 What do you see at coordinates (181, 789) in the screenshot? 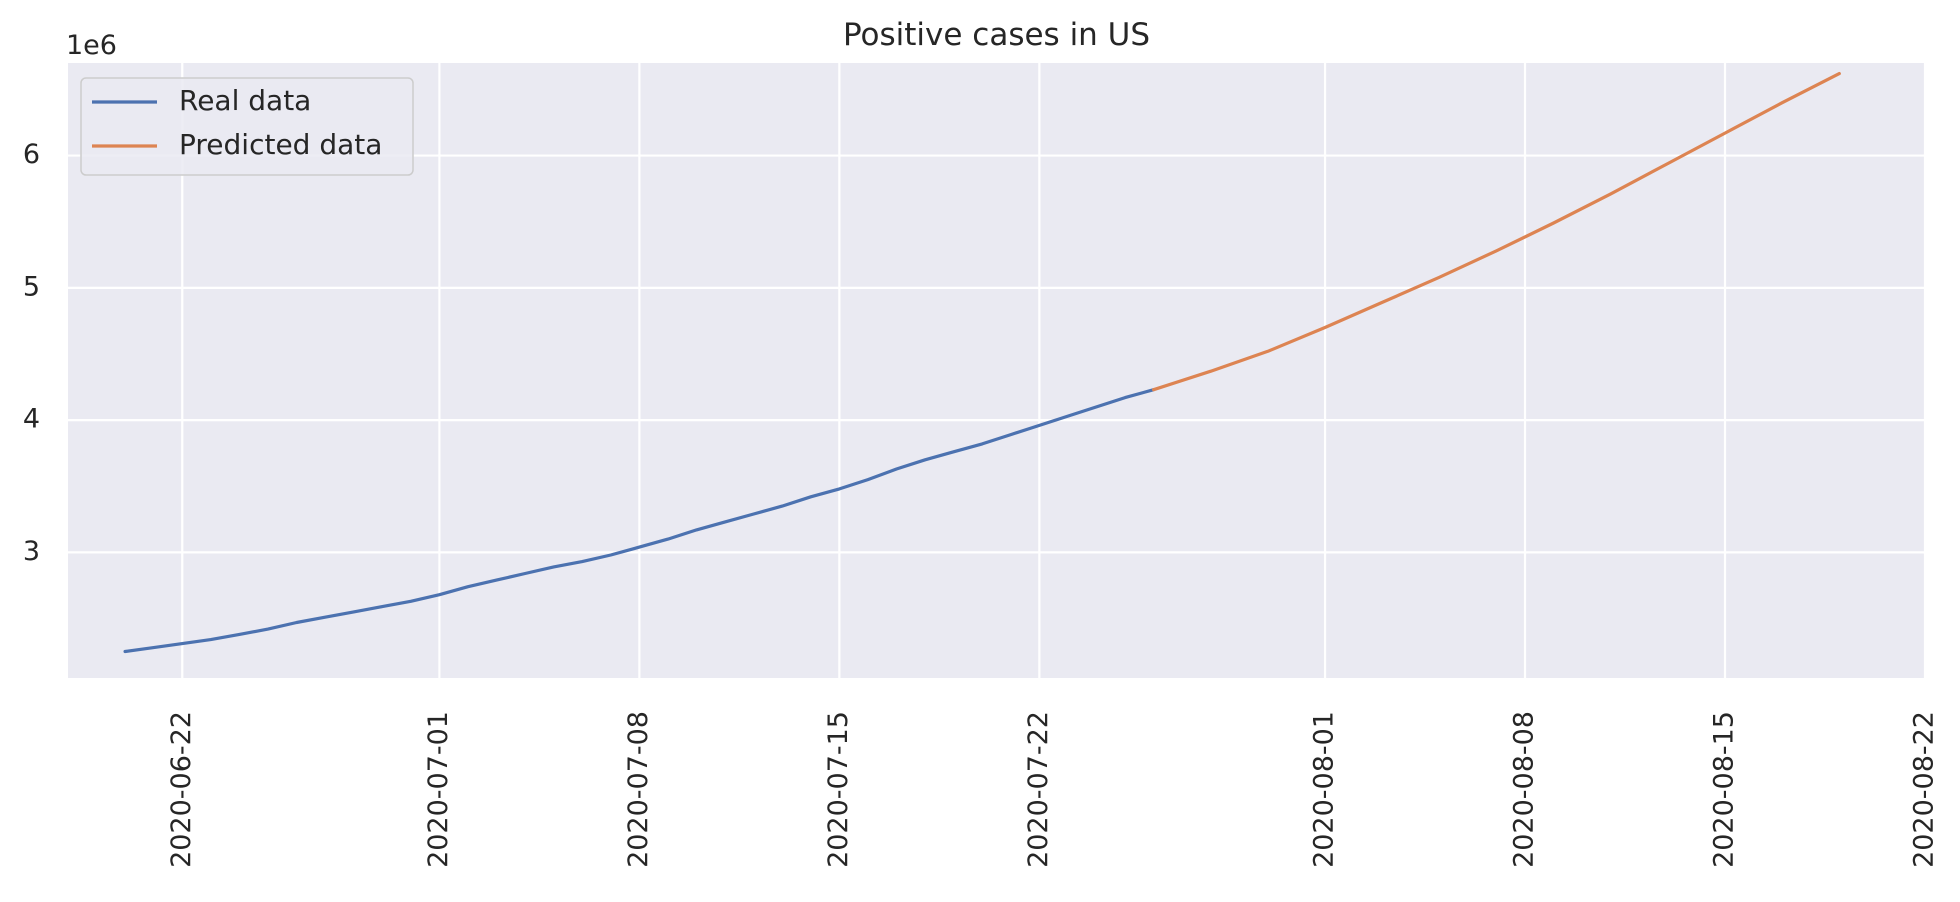
I see `x-tick-label: 2020-06-22` at bounding box center [181, 789].